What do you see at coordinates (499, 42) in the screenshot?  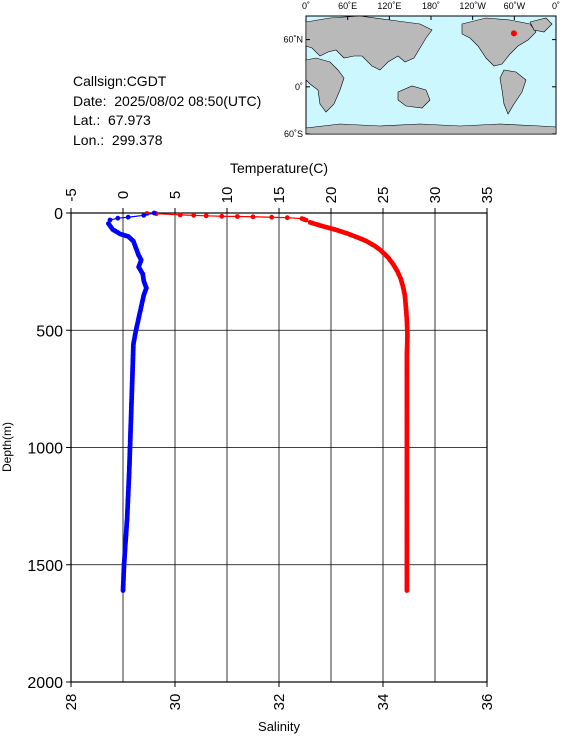 I see `map-land-north-america` at bounding box center [499, 42].